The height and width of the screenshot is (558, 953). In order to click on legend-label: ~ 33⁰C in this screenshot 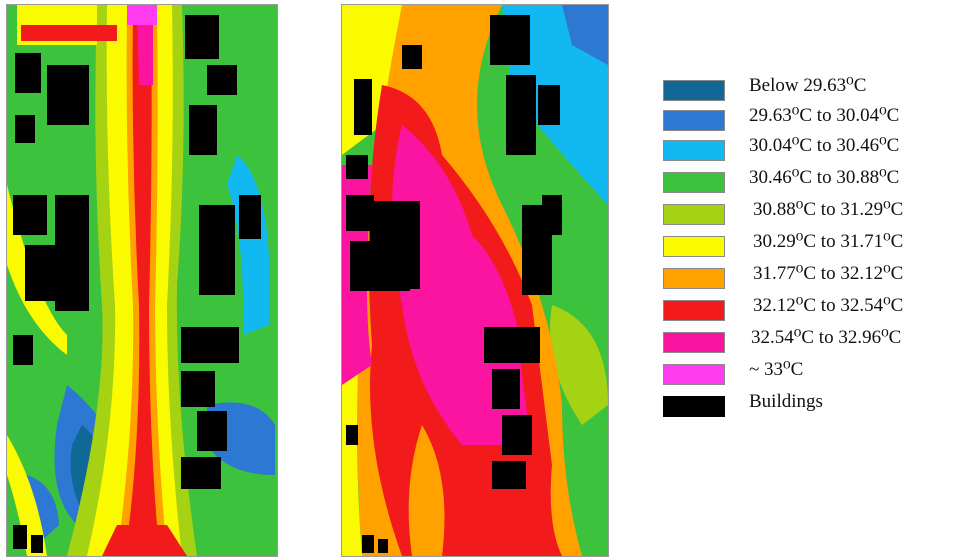, I will do `click(776, 369)`.